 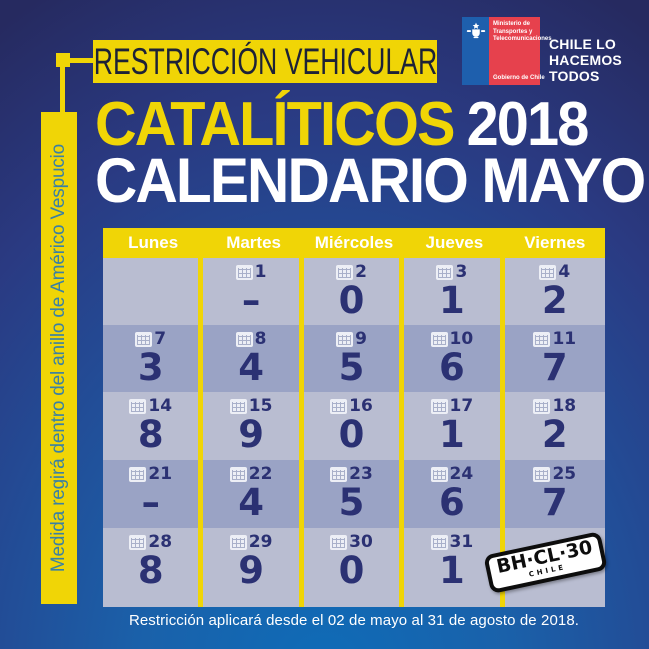 What do you see at coordinates (519, 78) in the screenshot?
I see `government-of-chile-label: Gobierno de Chile` at bounding box center [519, 78].